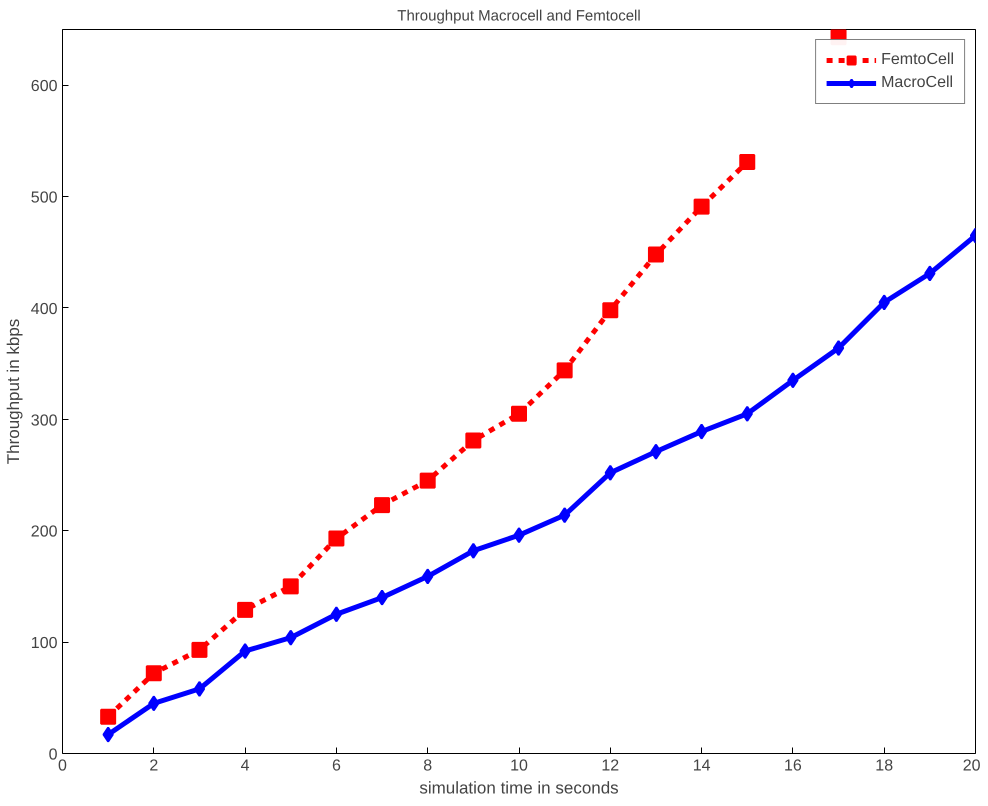  Describe the element at coordinates (44, 198) in the screenshot. I see `y-tick-label: 500` at that location.